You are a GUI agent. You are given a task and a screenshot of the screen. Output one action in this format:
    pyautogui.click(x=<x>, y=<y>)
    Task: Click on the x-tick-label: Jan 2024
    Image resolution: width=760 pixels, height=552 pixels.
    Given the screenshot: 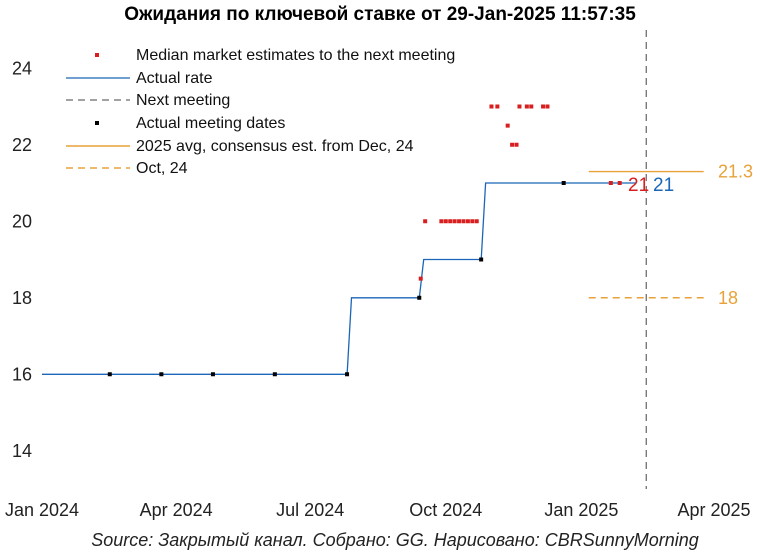 What is the action you would take?
    pyautogui.click(x=42, y=510)
    